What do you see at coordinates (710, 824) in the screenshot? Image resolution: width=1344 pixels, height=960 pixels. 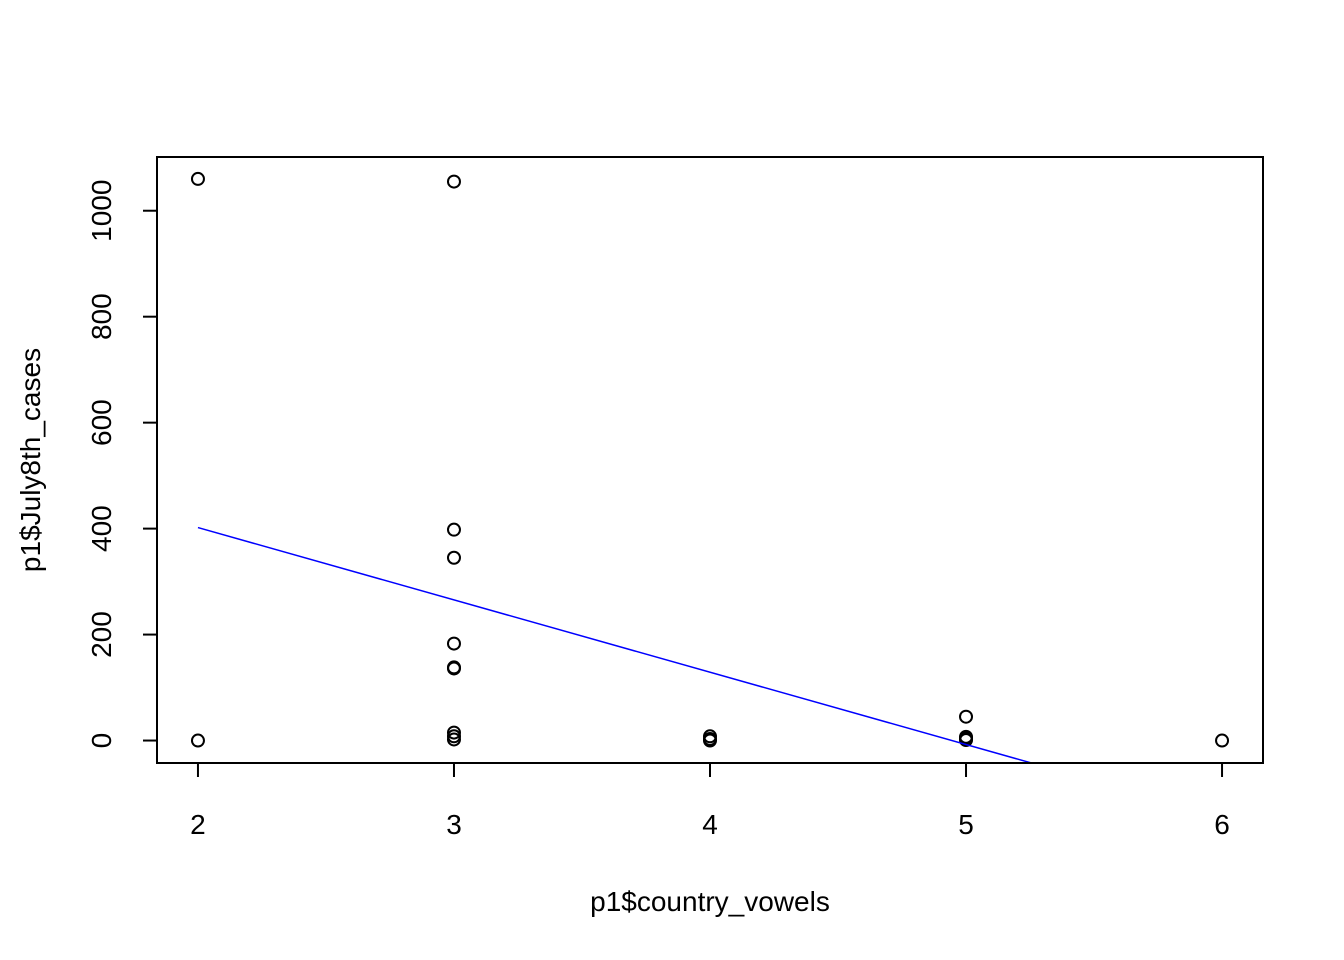 I see `x-tick-label: 4` at bounding box center [710, 824].